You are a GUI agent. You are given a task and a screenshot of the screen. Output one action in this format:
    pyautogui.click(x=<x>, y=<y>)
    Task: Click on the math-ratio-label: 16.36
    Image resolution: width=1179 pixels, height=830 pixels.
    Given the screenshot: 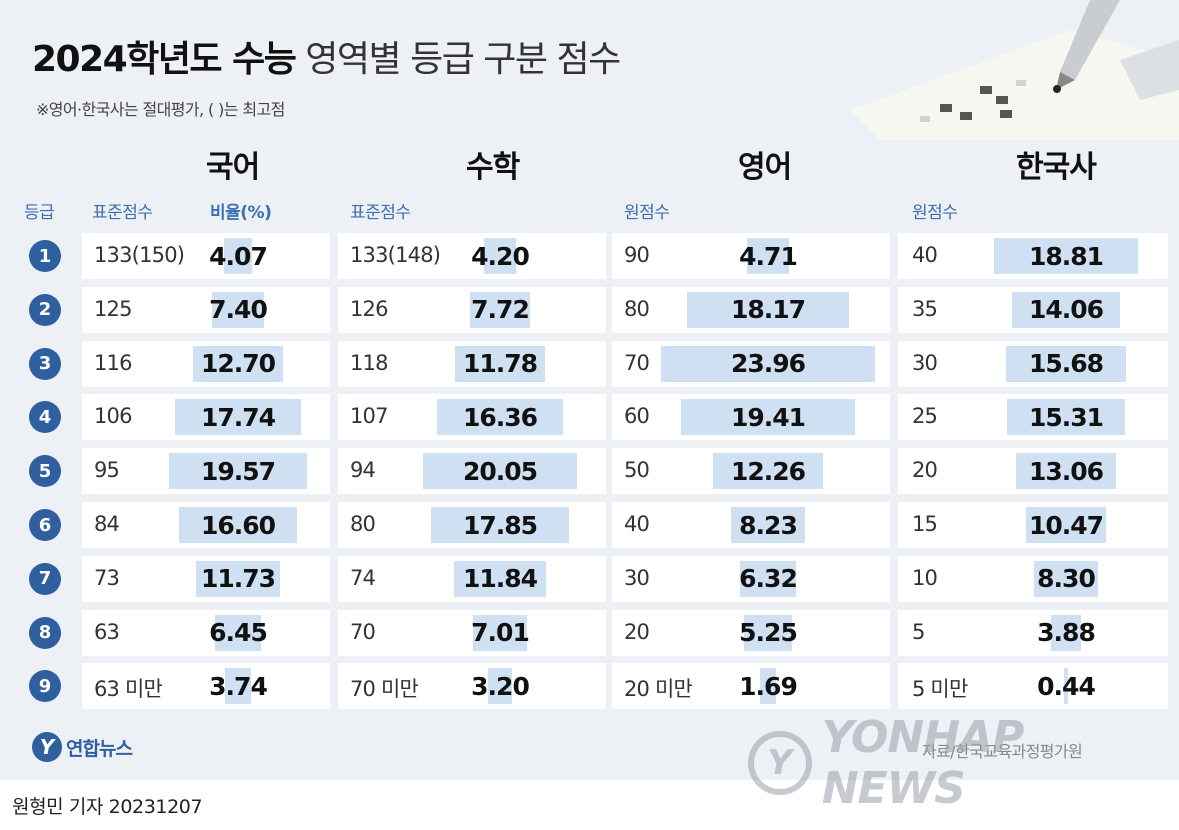 What is the action you would take?
    pyautogui.click(x=500, y=417)
    